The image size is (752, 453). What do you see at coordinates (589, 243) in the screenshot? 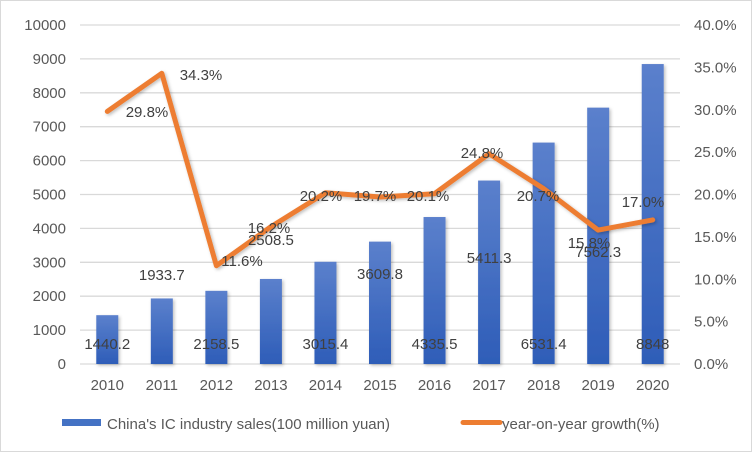
I see `line-data-label: 15.8%` at bounding box center [589, 243].